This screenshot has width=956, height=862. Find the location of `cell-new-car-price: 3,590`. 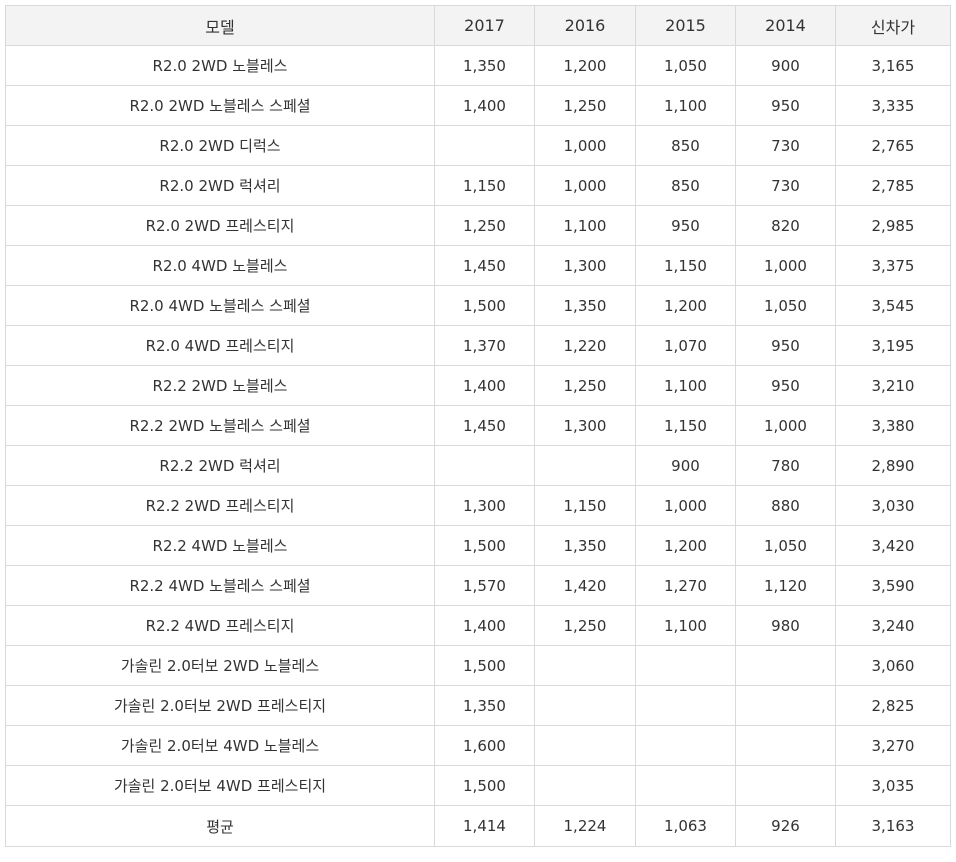

cell-new-car-price: 3,590 is located at coordinates (893, 585).